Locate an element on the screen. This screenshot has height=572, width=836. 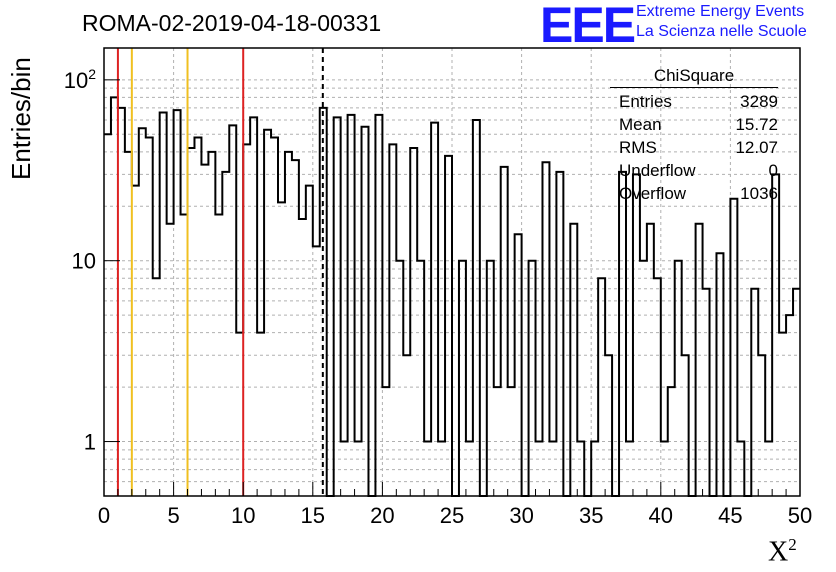
y-tick-label: 102 is located at coordinates (80, 79).